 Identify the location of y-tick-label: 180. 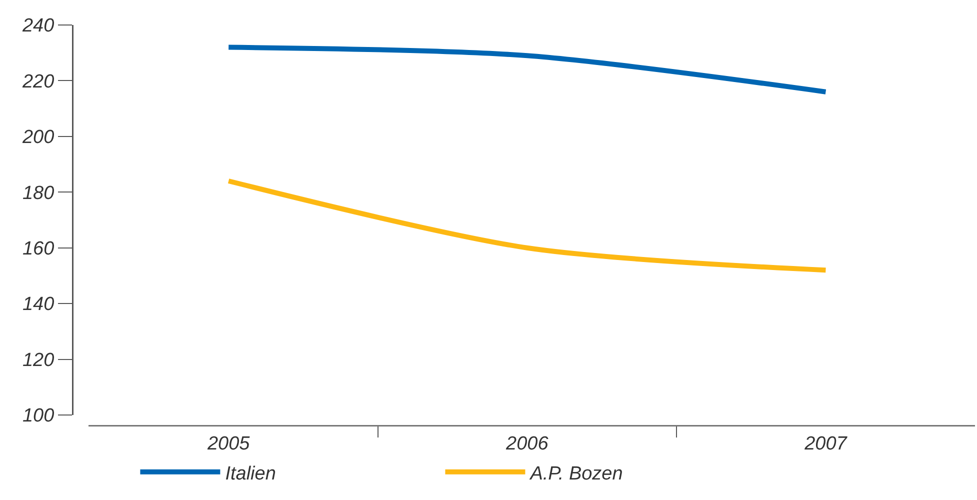
(38, 193).